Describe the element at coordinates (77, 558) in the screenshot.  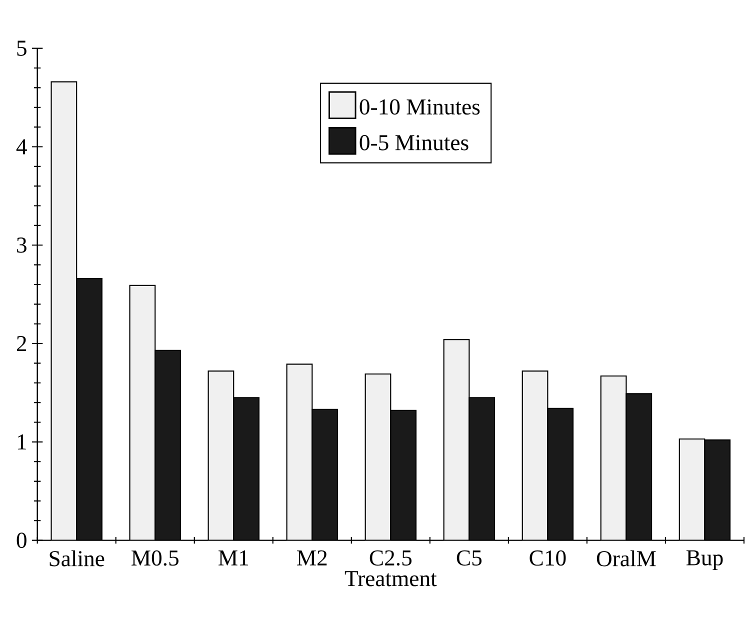
I see `x-tick-label: Saline` at that location.